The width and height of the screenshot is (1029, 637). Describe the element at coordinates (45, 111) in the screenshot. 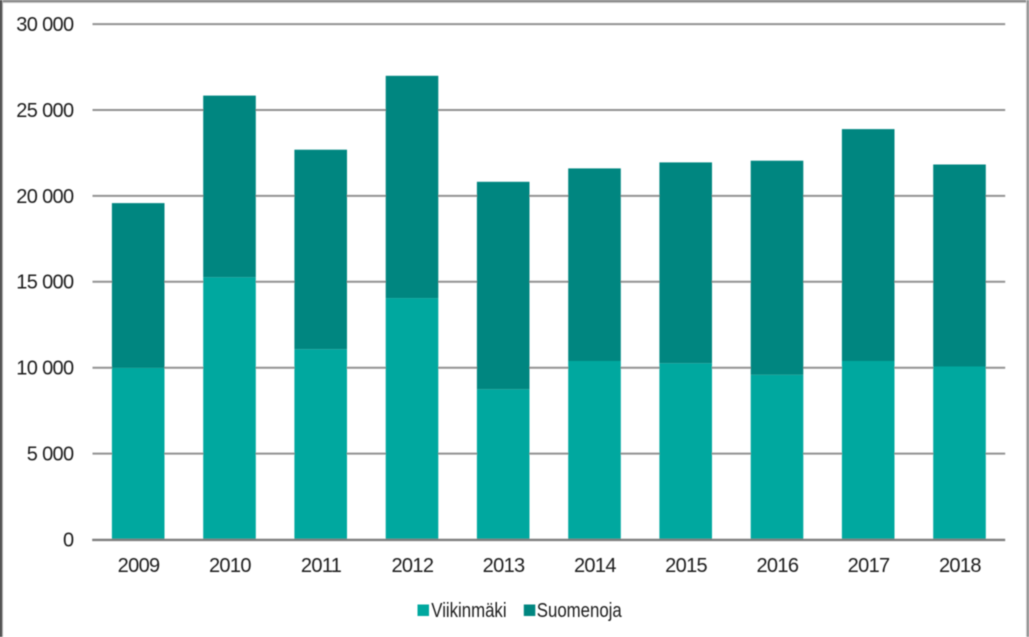

I see `svg-text: 25 000` at that location.